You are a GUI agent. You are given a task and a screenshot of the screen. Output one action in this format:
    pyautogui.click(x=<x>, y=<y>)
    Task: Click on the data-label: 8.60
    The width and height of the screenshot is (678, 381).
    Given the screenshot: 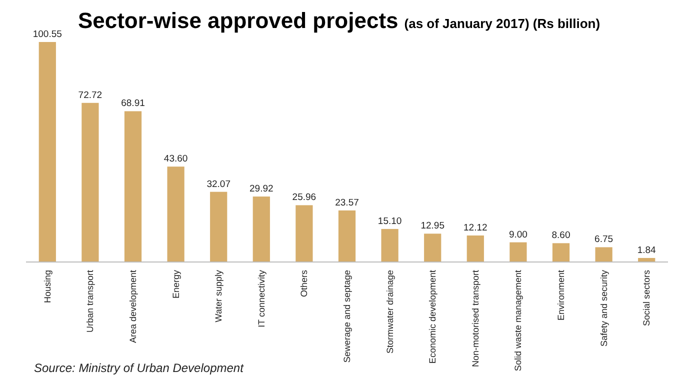 What is the action you would take?
    pyautogui.click(x=561, y=236)
    